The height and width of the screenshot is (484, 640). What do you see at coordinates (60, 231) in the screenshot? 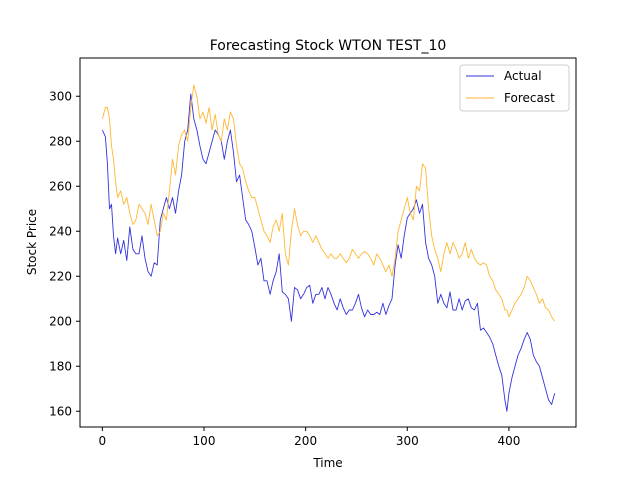
I see `y-tick-label: 240` at bounding box center [60, 231].